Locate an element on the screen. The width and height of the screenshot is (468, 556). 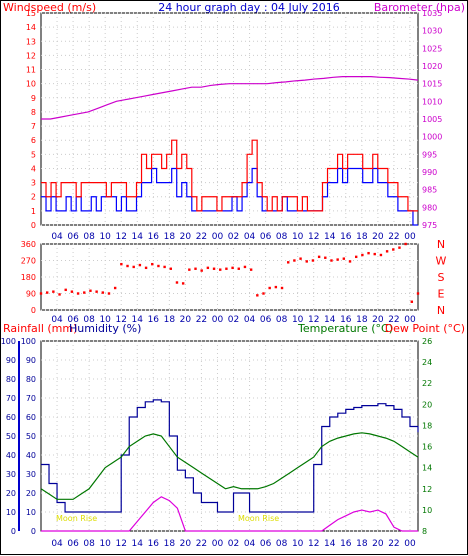
windspeed-y-tick-label: 1 is located at coordinates (33, 211).